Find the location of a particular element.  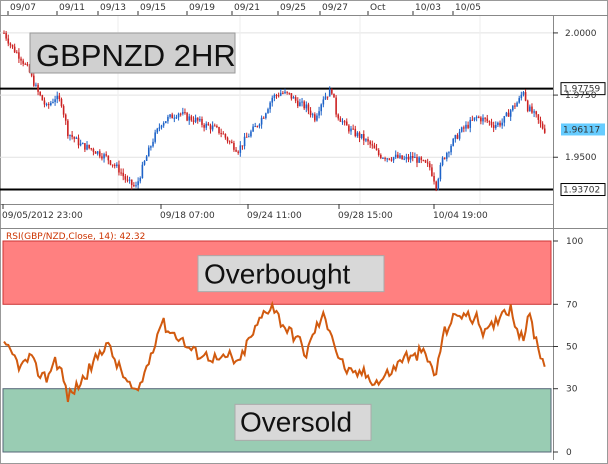

price-y-axis: 2.0000 1.9750 1.9500 is located at coordinates (575, 96).